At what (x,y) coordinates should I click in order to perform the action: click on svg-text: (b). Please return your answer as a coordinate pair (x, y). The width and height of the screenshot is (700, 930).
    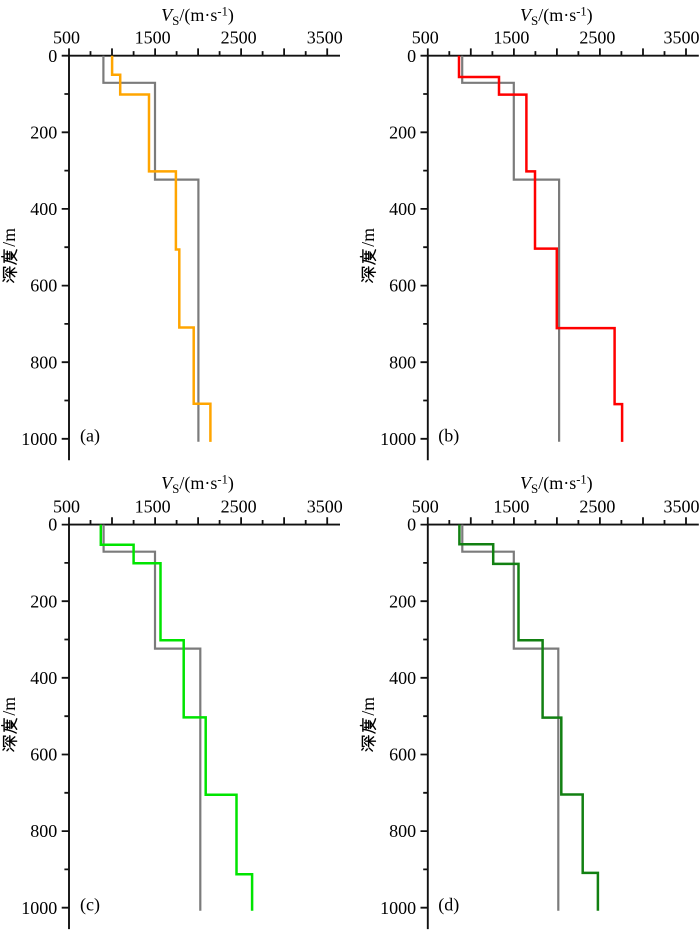
    Looking at the image, I should click on (448, 436).